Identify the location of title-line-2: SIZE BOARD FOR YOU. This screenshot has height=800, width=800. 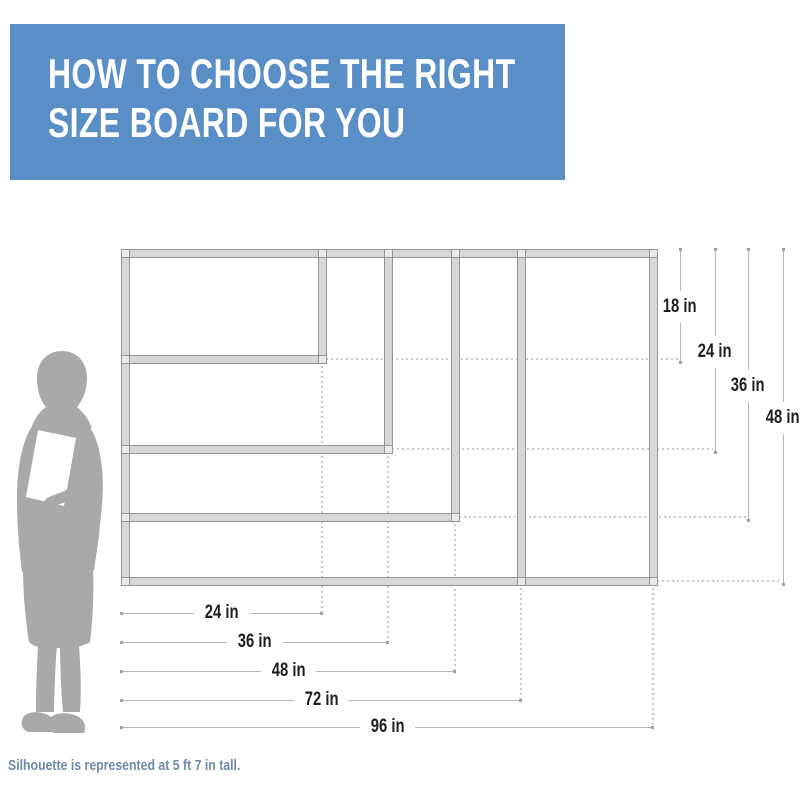
(227, 122).